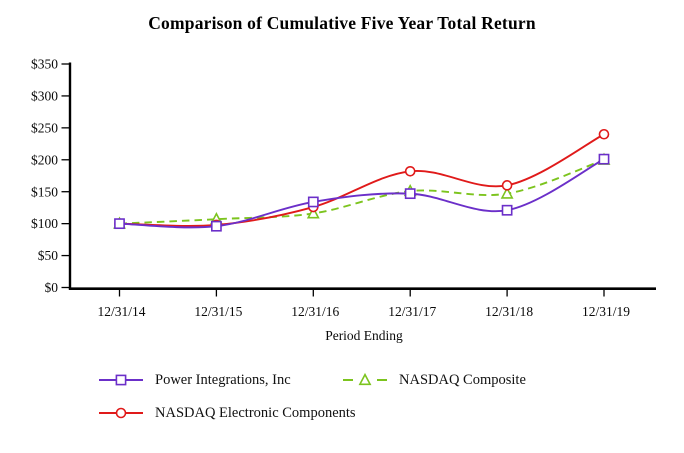  I want to click on legend-item: Power Integrations, Inc, so click(194, 380).